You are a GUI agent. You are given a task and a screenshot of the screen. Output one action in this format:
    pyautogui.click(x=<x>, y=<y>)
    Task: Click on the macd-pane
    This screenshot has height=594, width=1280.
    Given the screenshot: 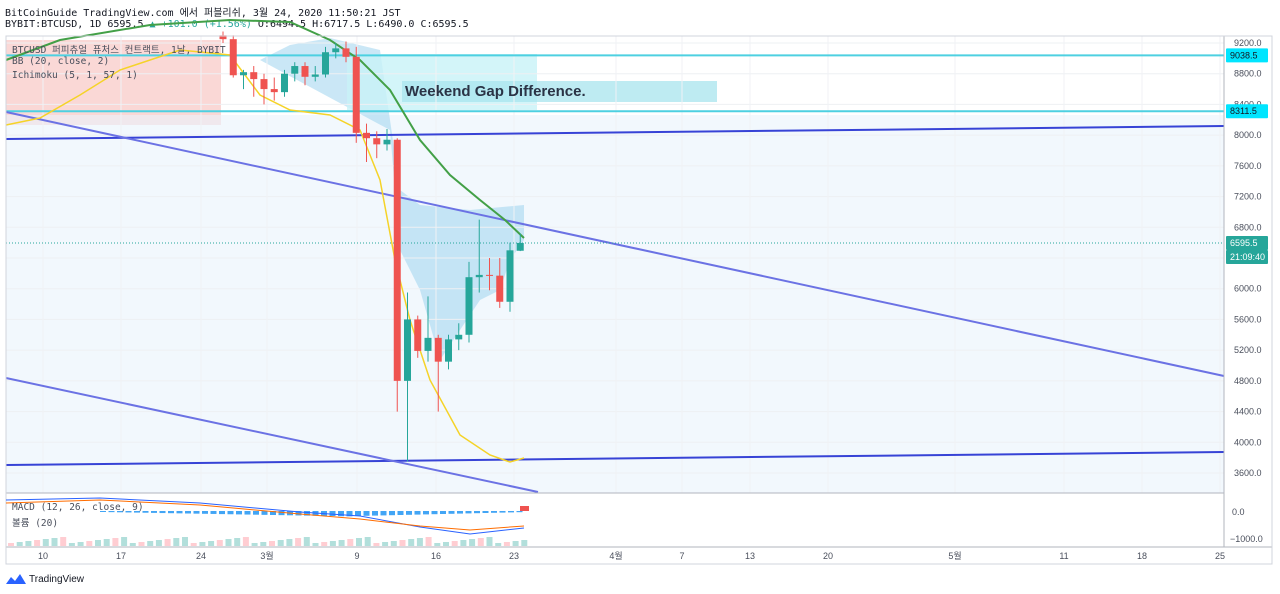 What is the action you would take?
    pyautogui.click(x=267, y=521)
    